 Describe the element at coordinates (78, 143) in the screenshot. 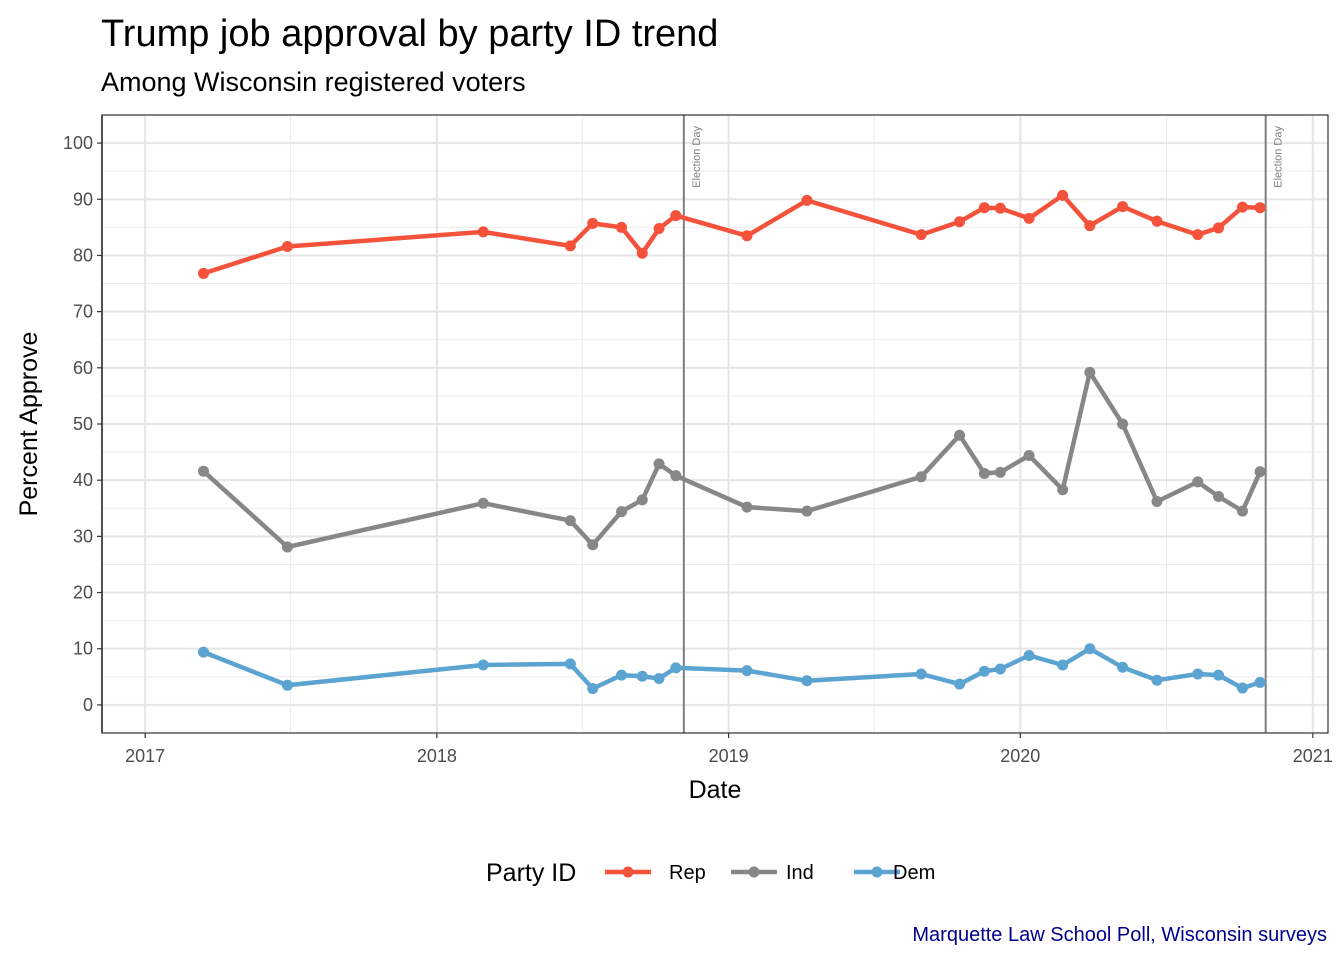

I see `y-tick-label: 100` at that location.